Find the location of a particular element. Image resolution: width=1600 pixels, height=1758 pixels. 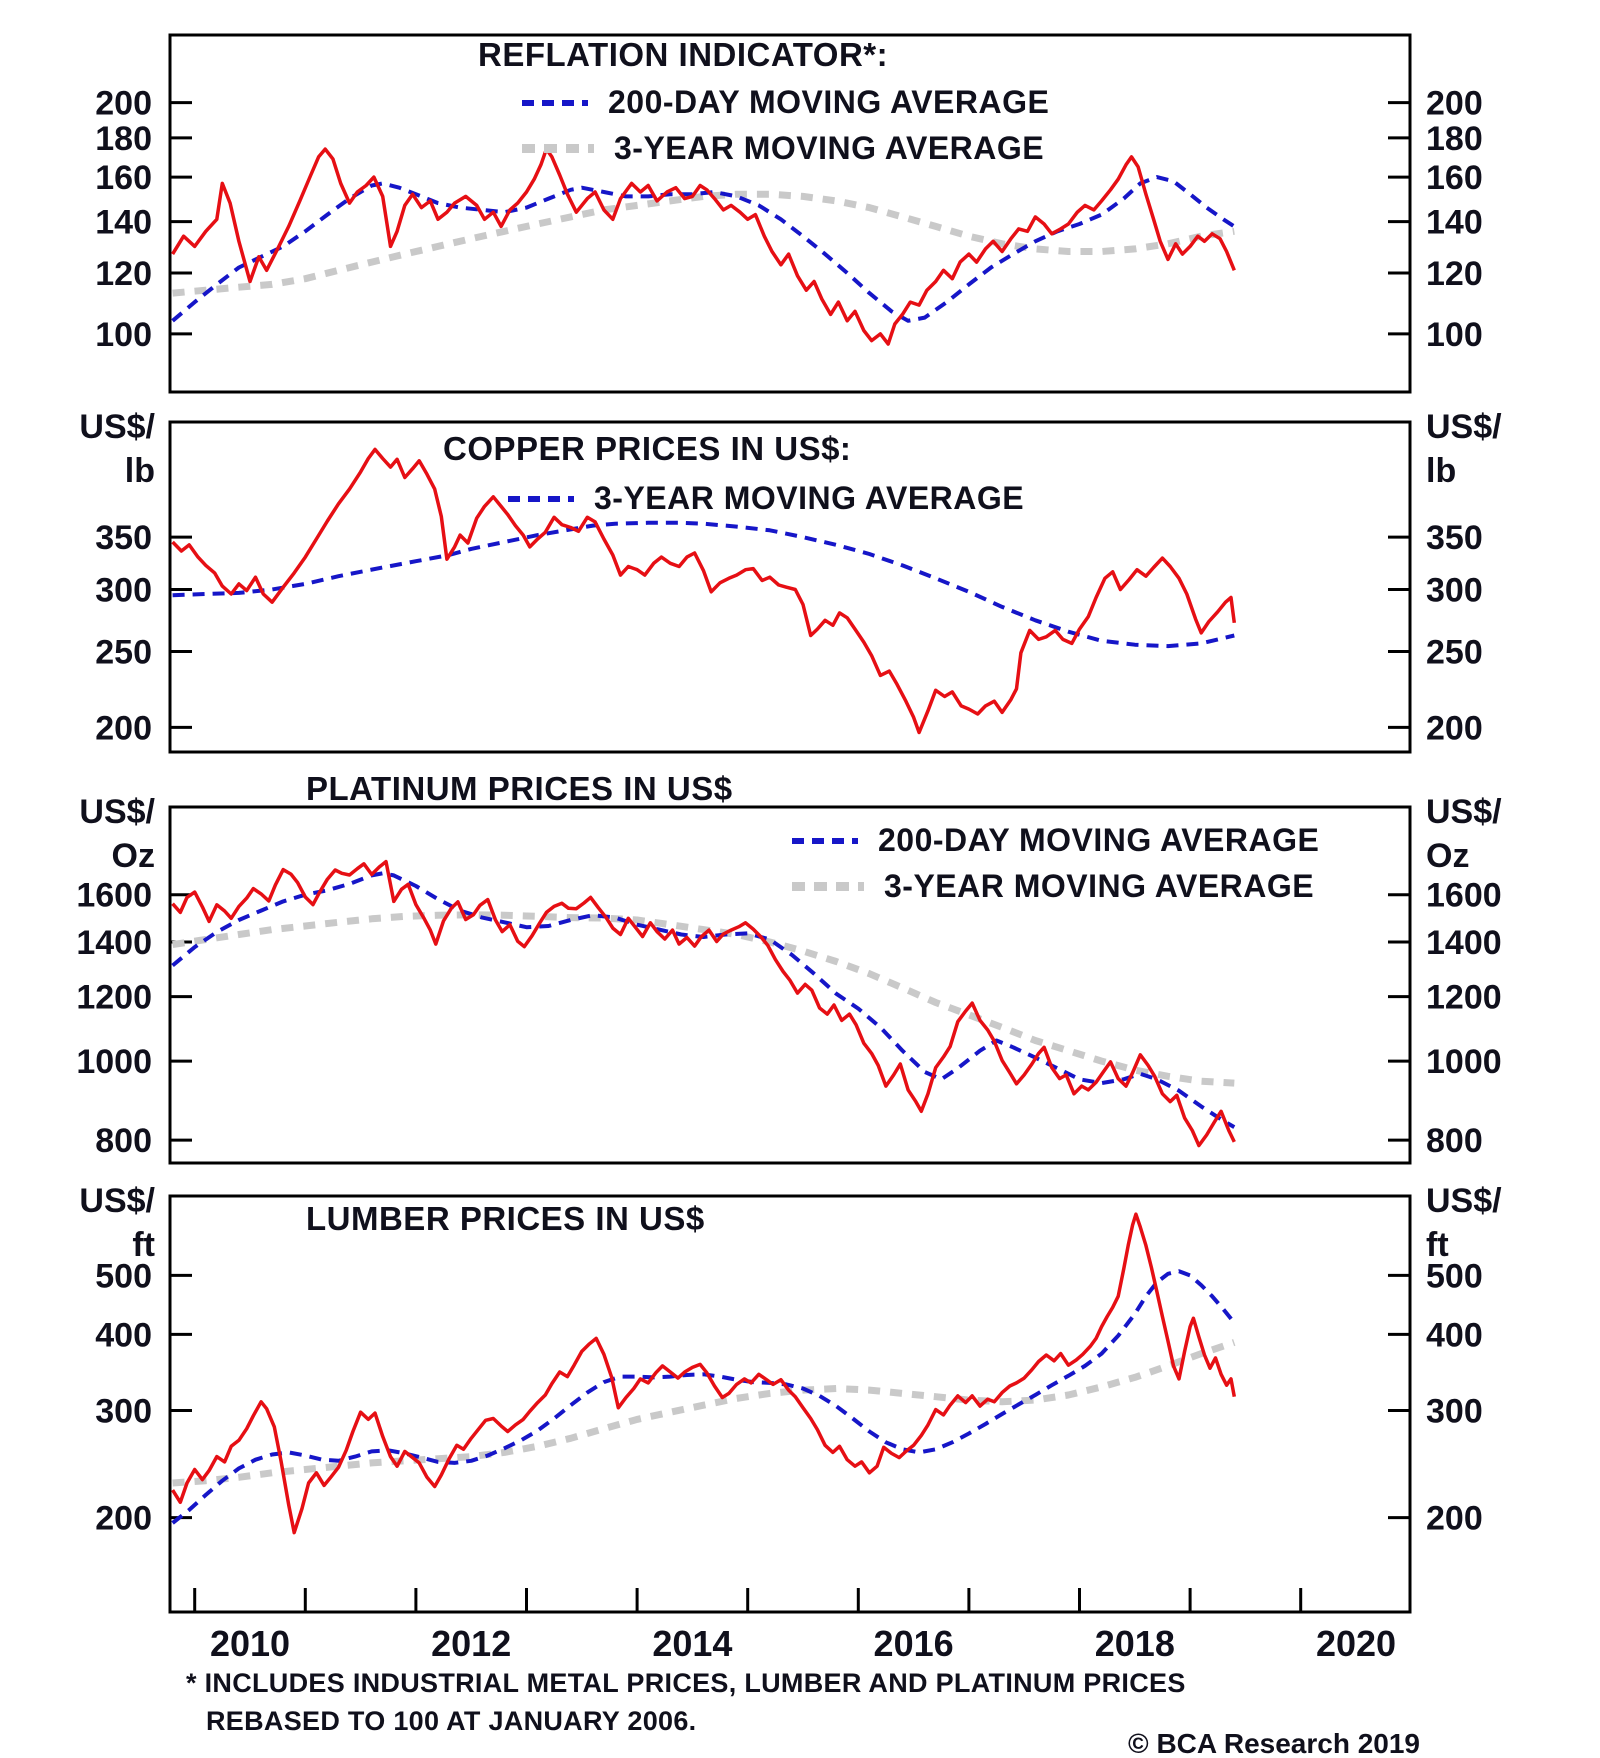

panel-frame-copper is located at coordinates (790, 587).